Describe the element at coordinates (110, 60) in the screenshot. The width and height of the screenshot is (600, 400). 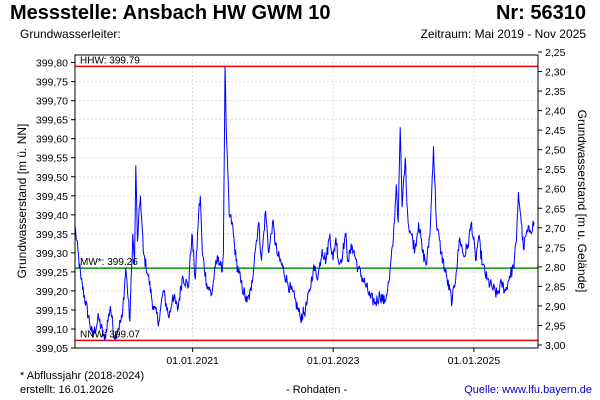
I see `ref-label-hhw: HHW: 399.79` at that location.